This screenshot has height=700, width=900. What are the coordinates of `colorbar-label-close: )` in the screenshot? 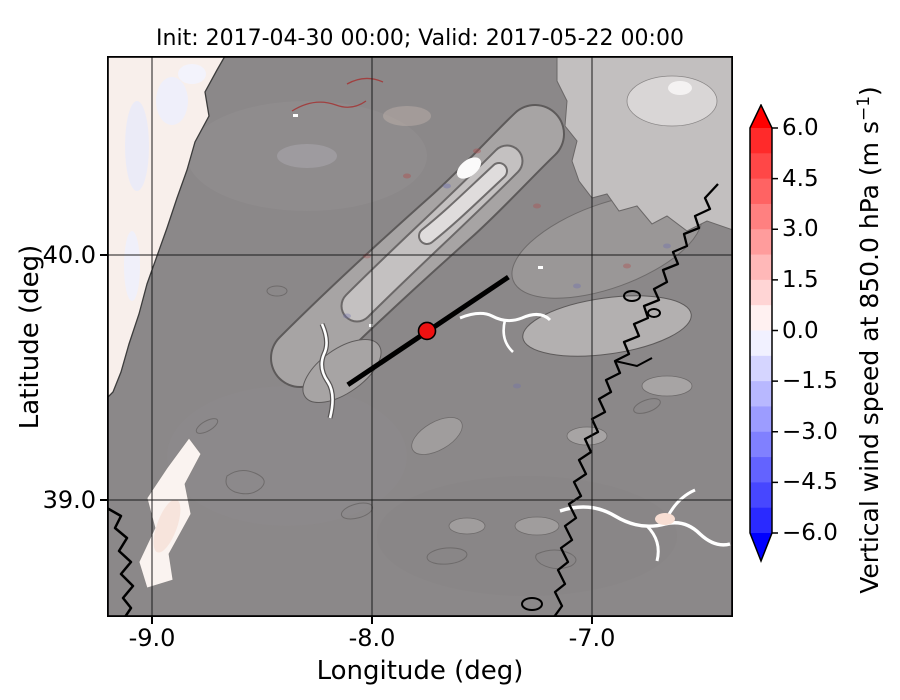 It's located at (870, 91).